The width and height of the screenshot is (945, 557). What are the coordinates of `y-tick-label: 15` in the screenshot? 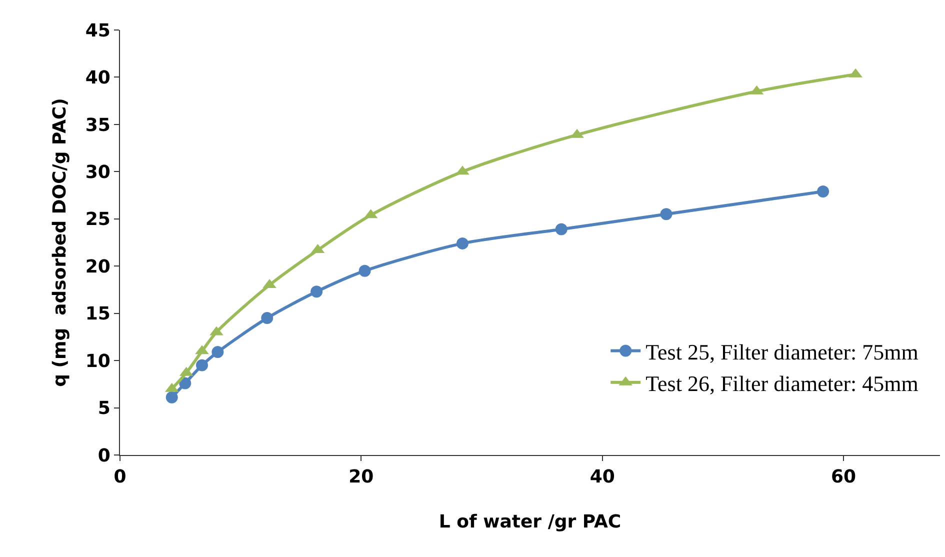 It's located at (97, 314).